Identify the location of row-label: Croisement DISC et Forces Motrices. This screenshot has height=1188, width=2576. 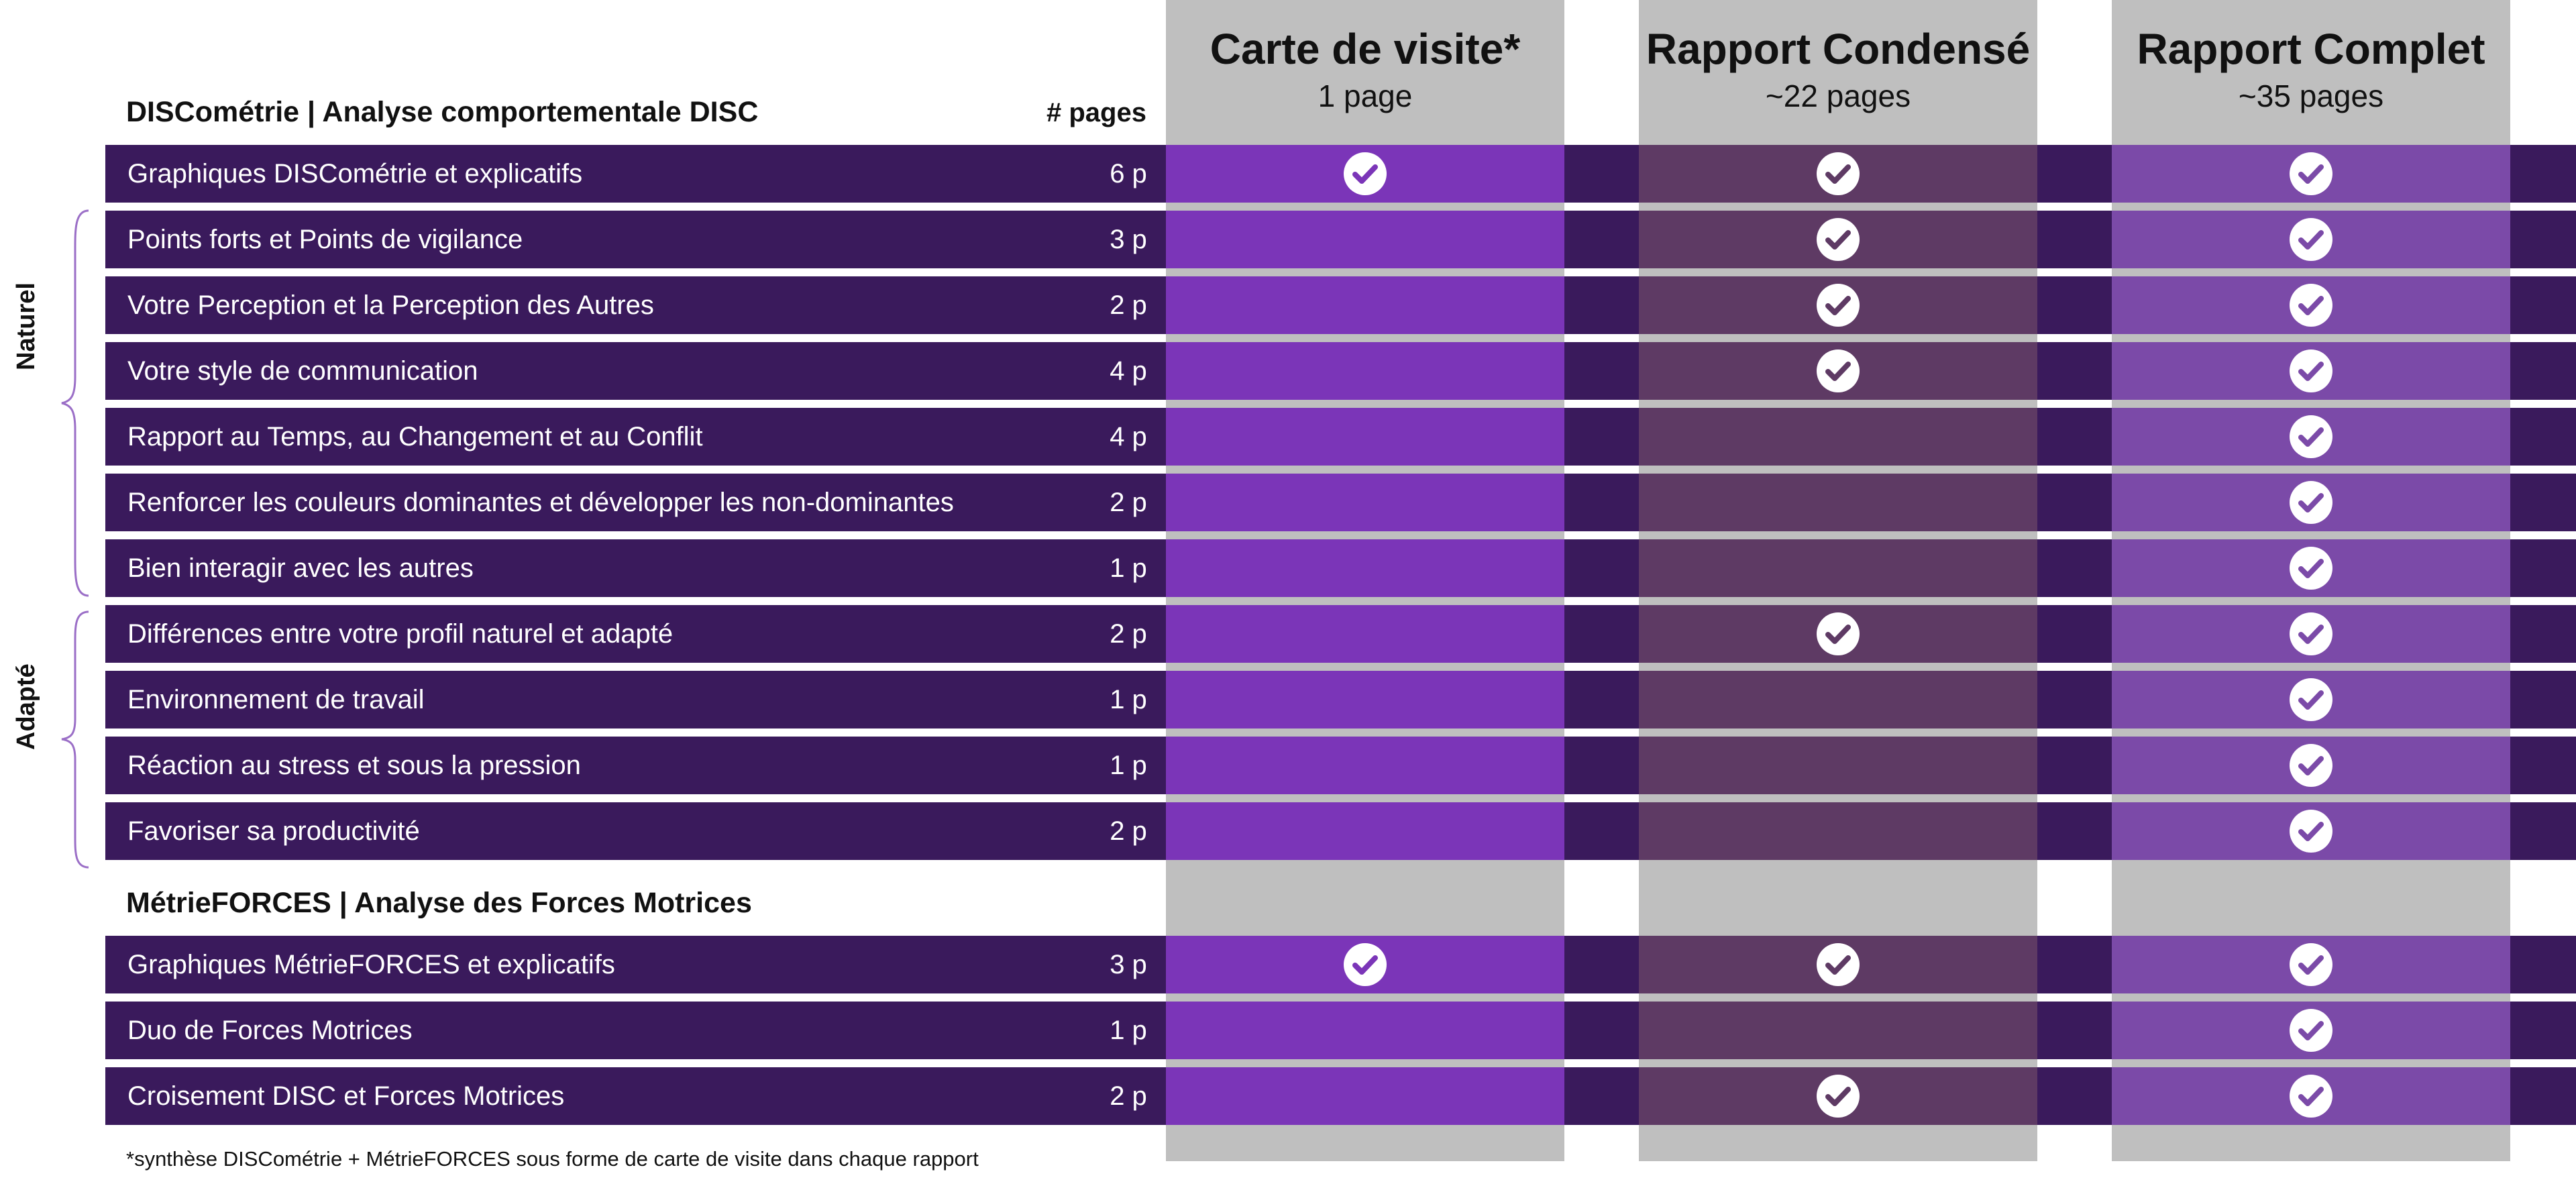
(346, 1096).